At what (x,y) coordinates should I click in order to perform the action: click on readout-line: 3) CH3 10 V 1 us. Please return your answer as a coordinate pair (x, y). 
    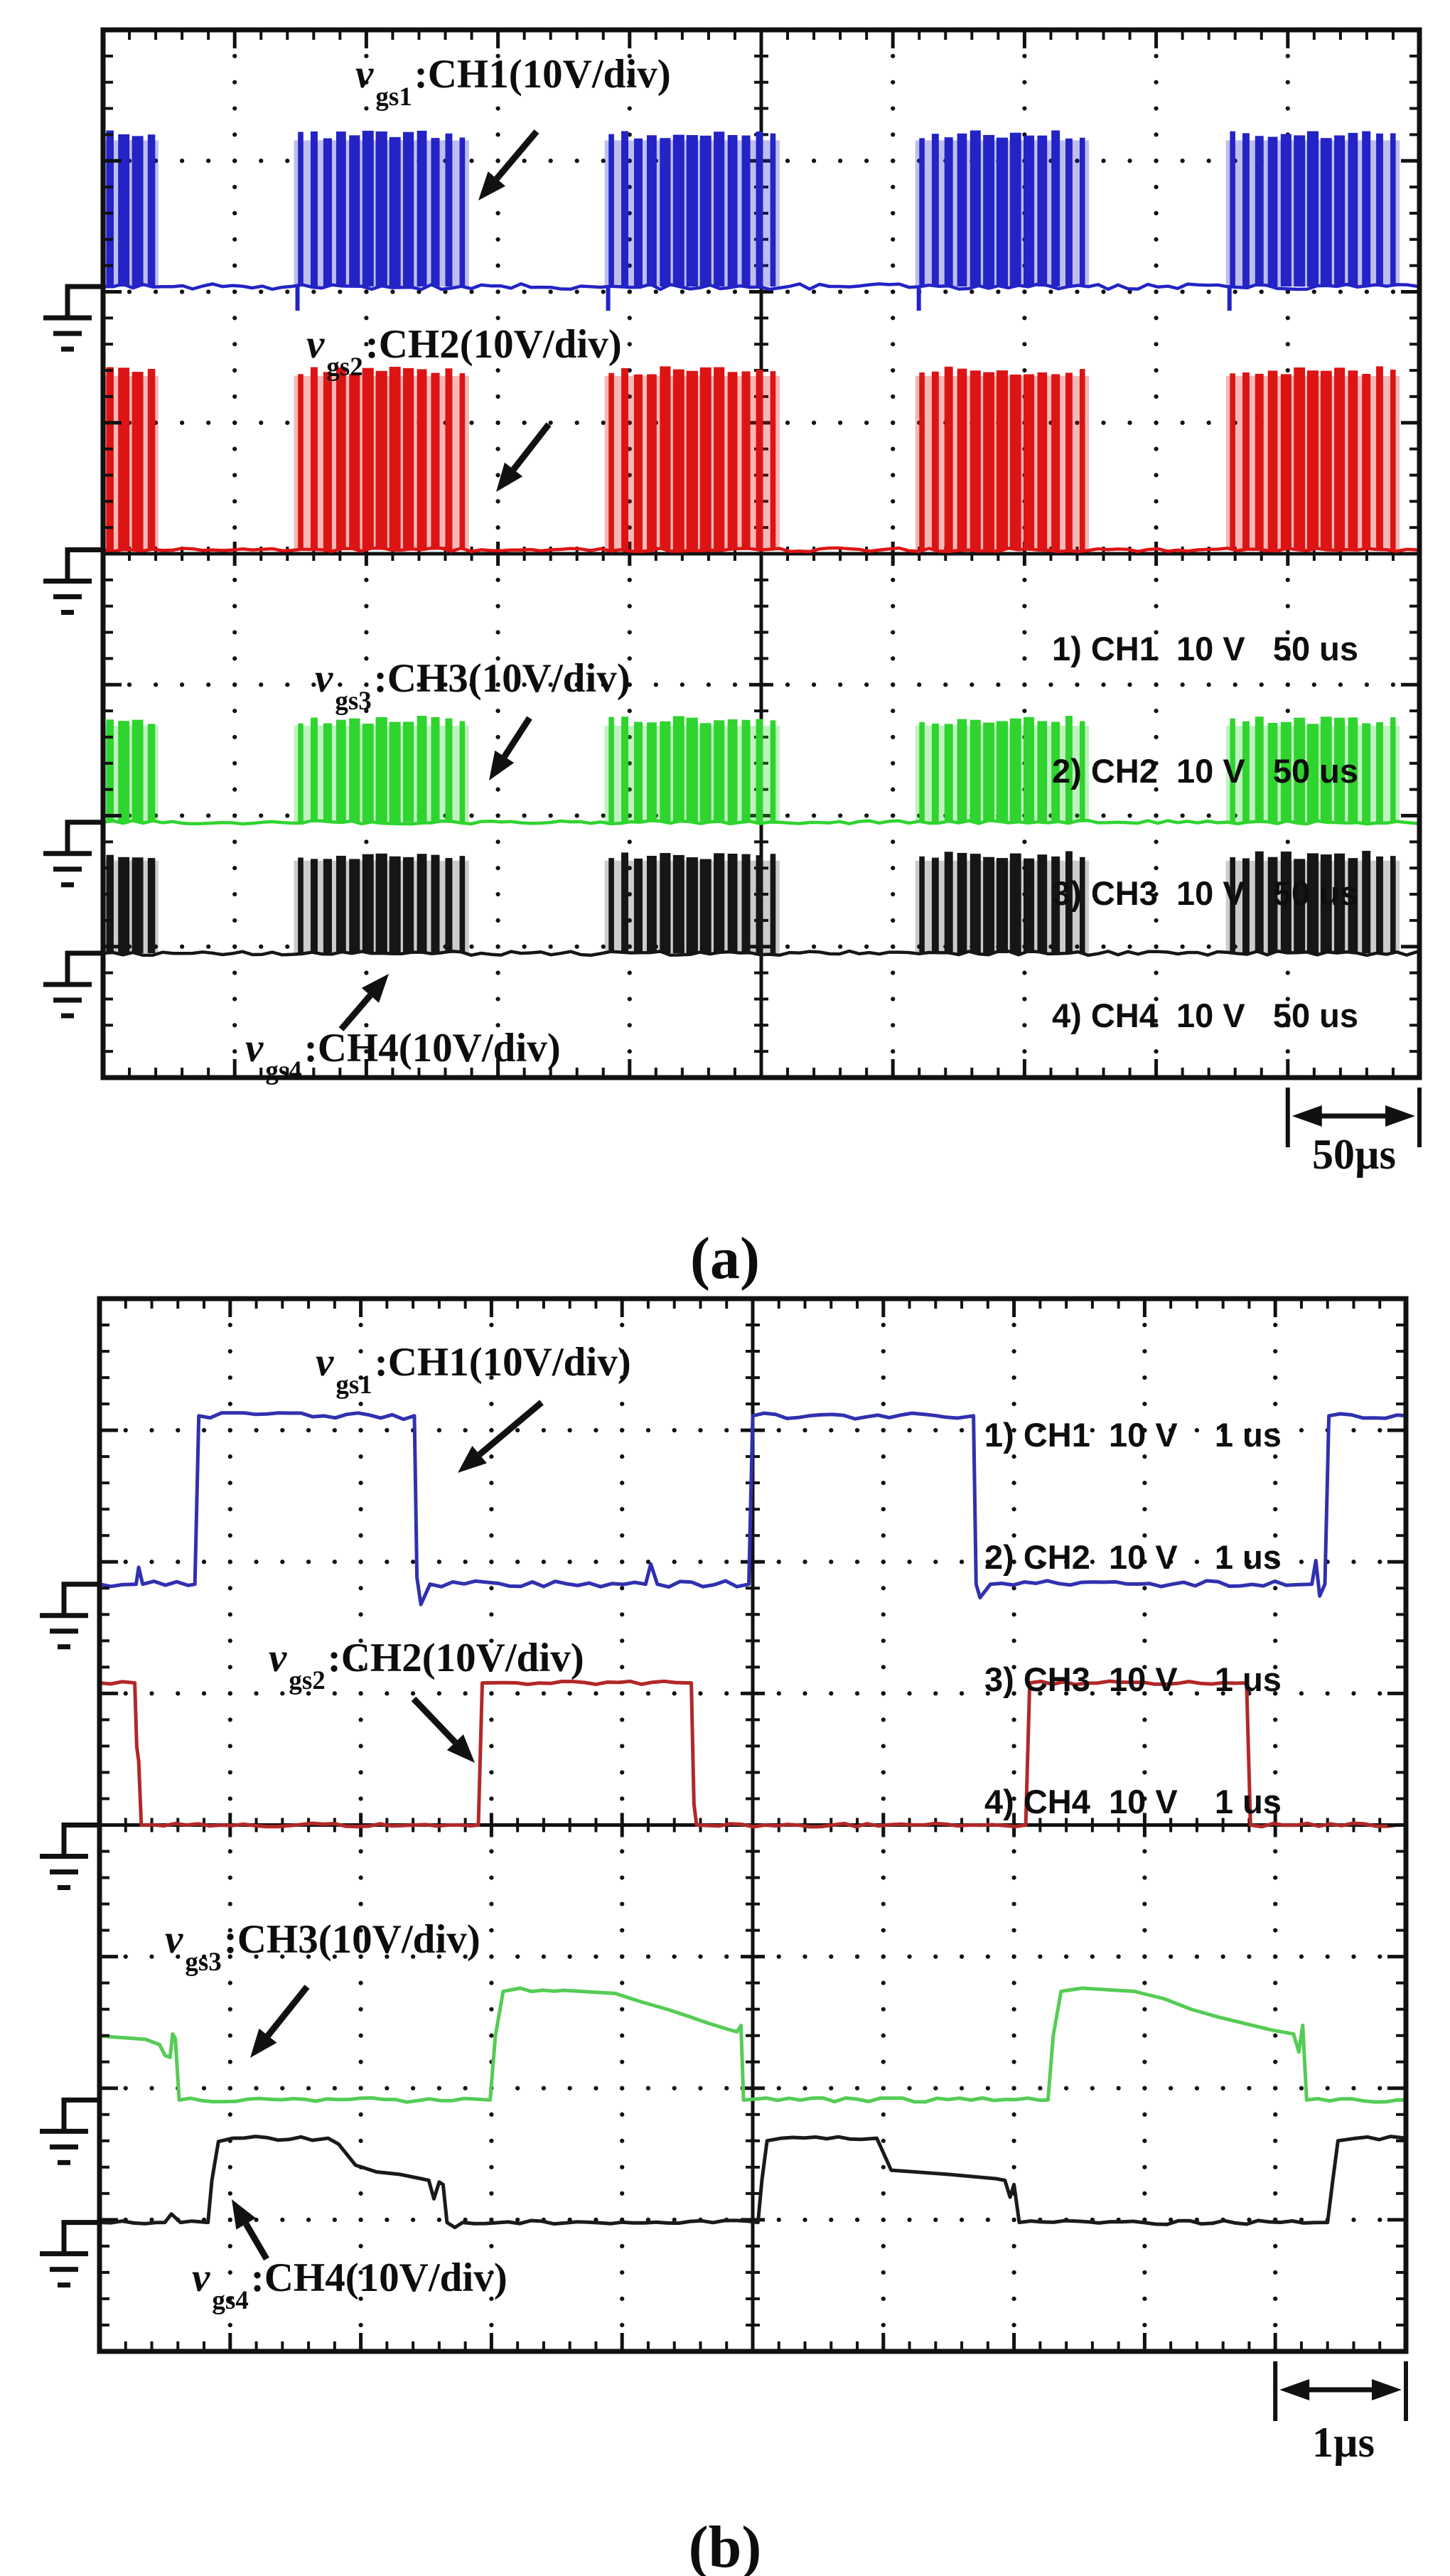
    Looking at the image, I should click on (1133, 1679).